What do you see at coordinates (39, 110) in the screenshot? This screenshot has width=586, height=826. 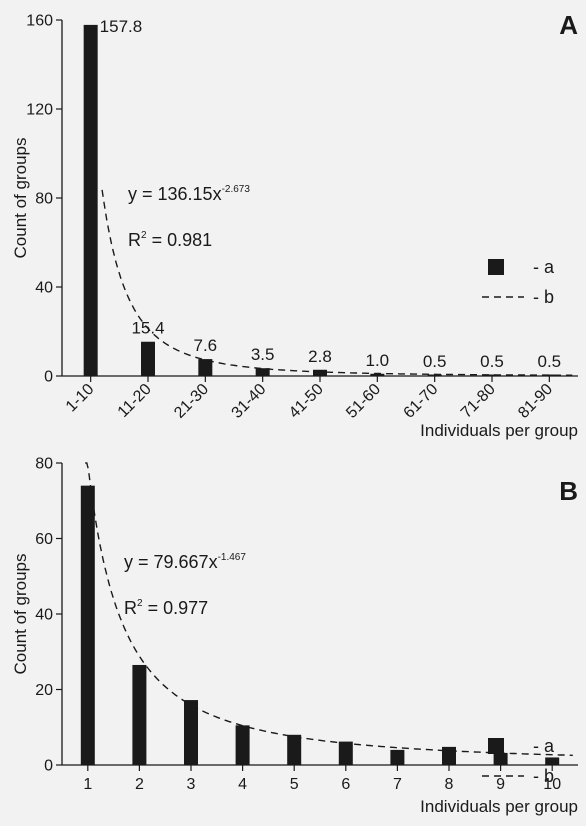 I see `y-tick-label: 120` at bounding box center [39, 110].